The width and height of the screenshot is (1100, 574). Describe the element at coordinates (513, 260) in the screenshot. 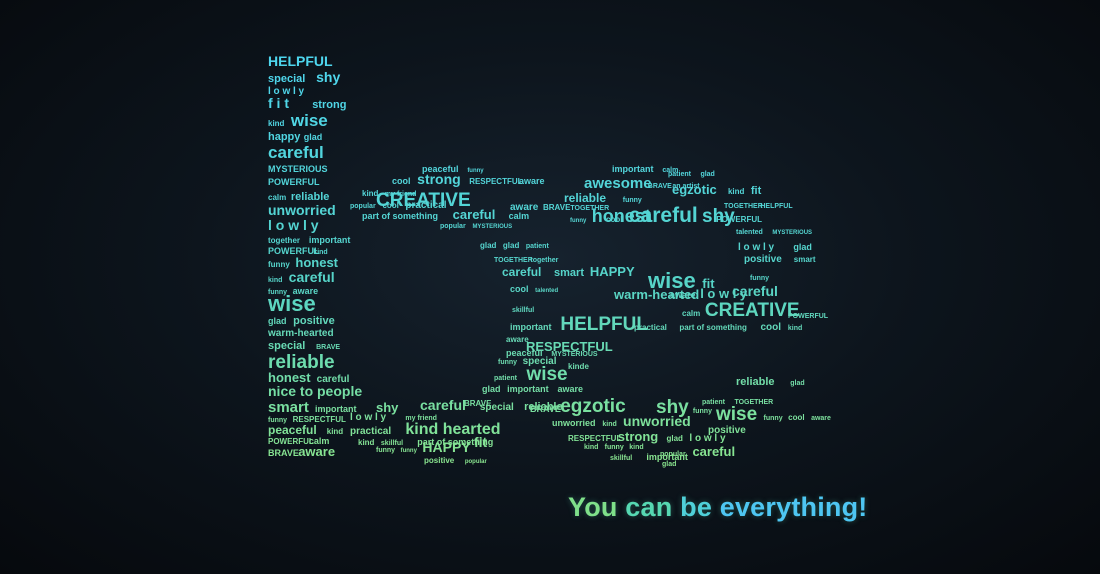

I see `cloud-word: TOGETHER` at that location.